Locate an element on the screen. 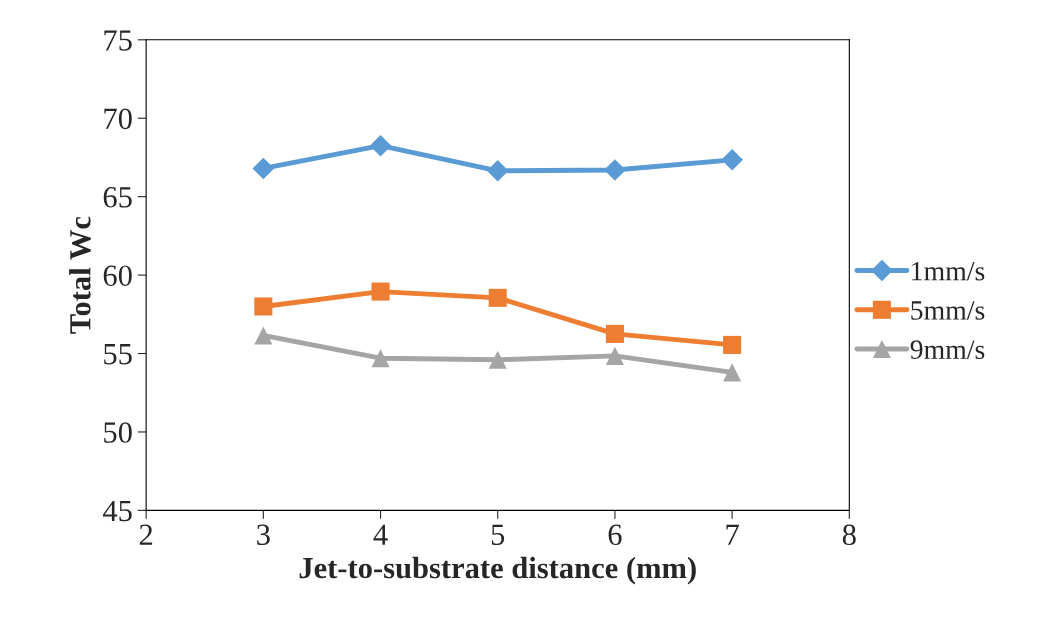 This screenshot has width=1059, height=642. y-tick-label: 45 is located at coordinates (117, 511).